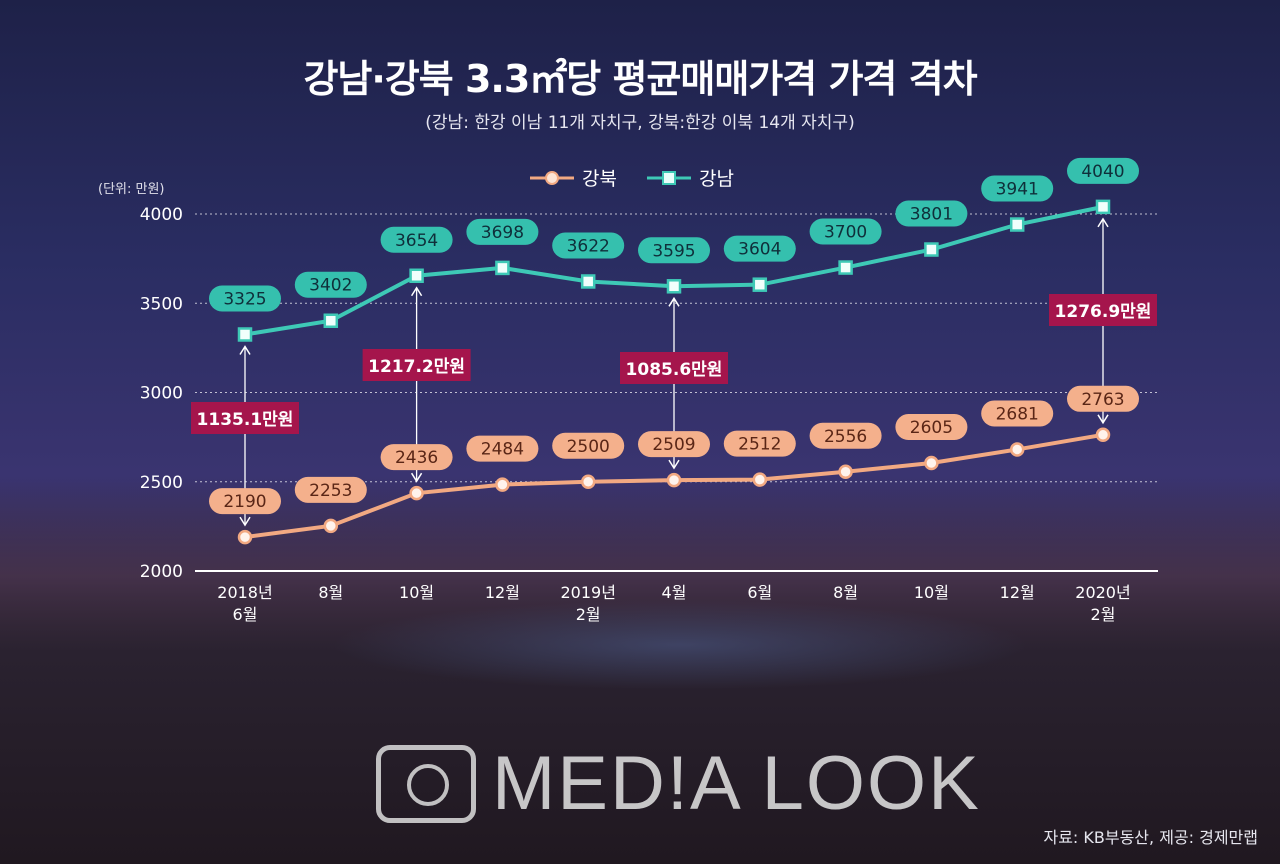  What do you see at coordinates (416, 241) in the screenshot?
I see `data-label: 3654` at bounding box center [416, 241].